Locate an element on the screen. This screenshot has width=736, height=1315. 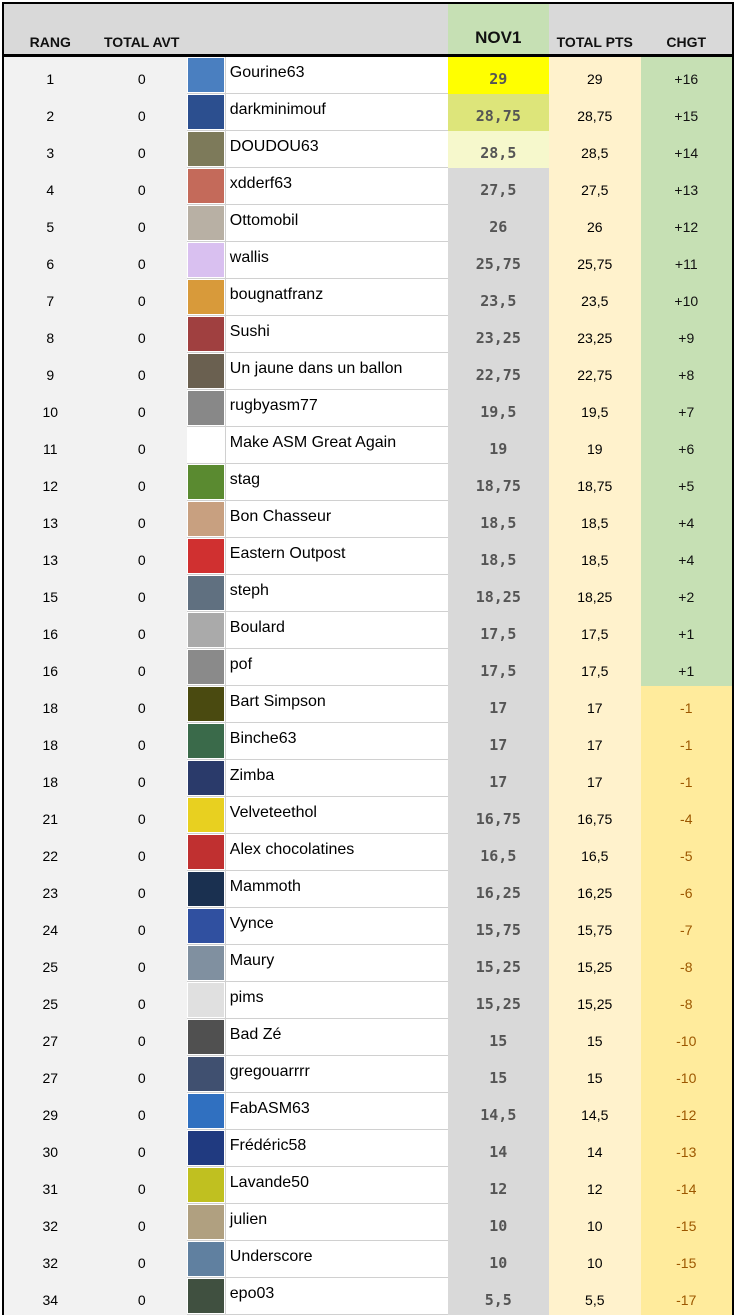
rang-cell: 5 is located at coordinates (50, 223).